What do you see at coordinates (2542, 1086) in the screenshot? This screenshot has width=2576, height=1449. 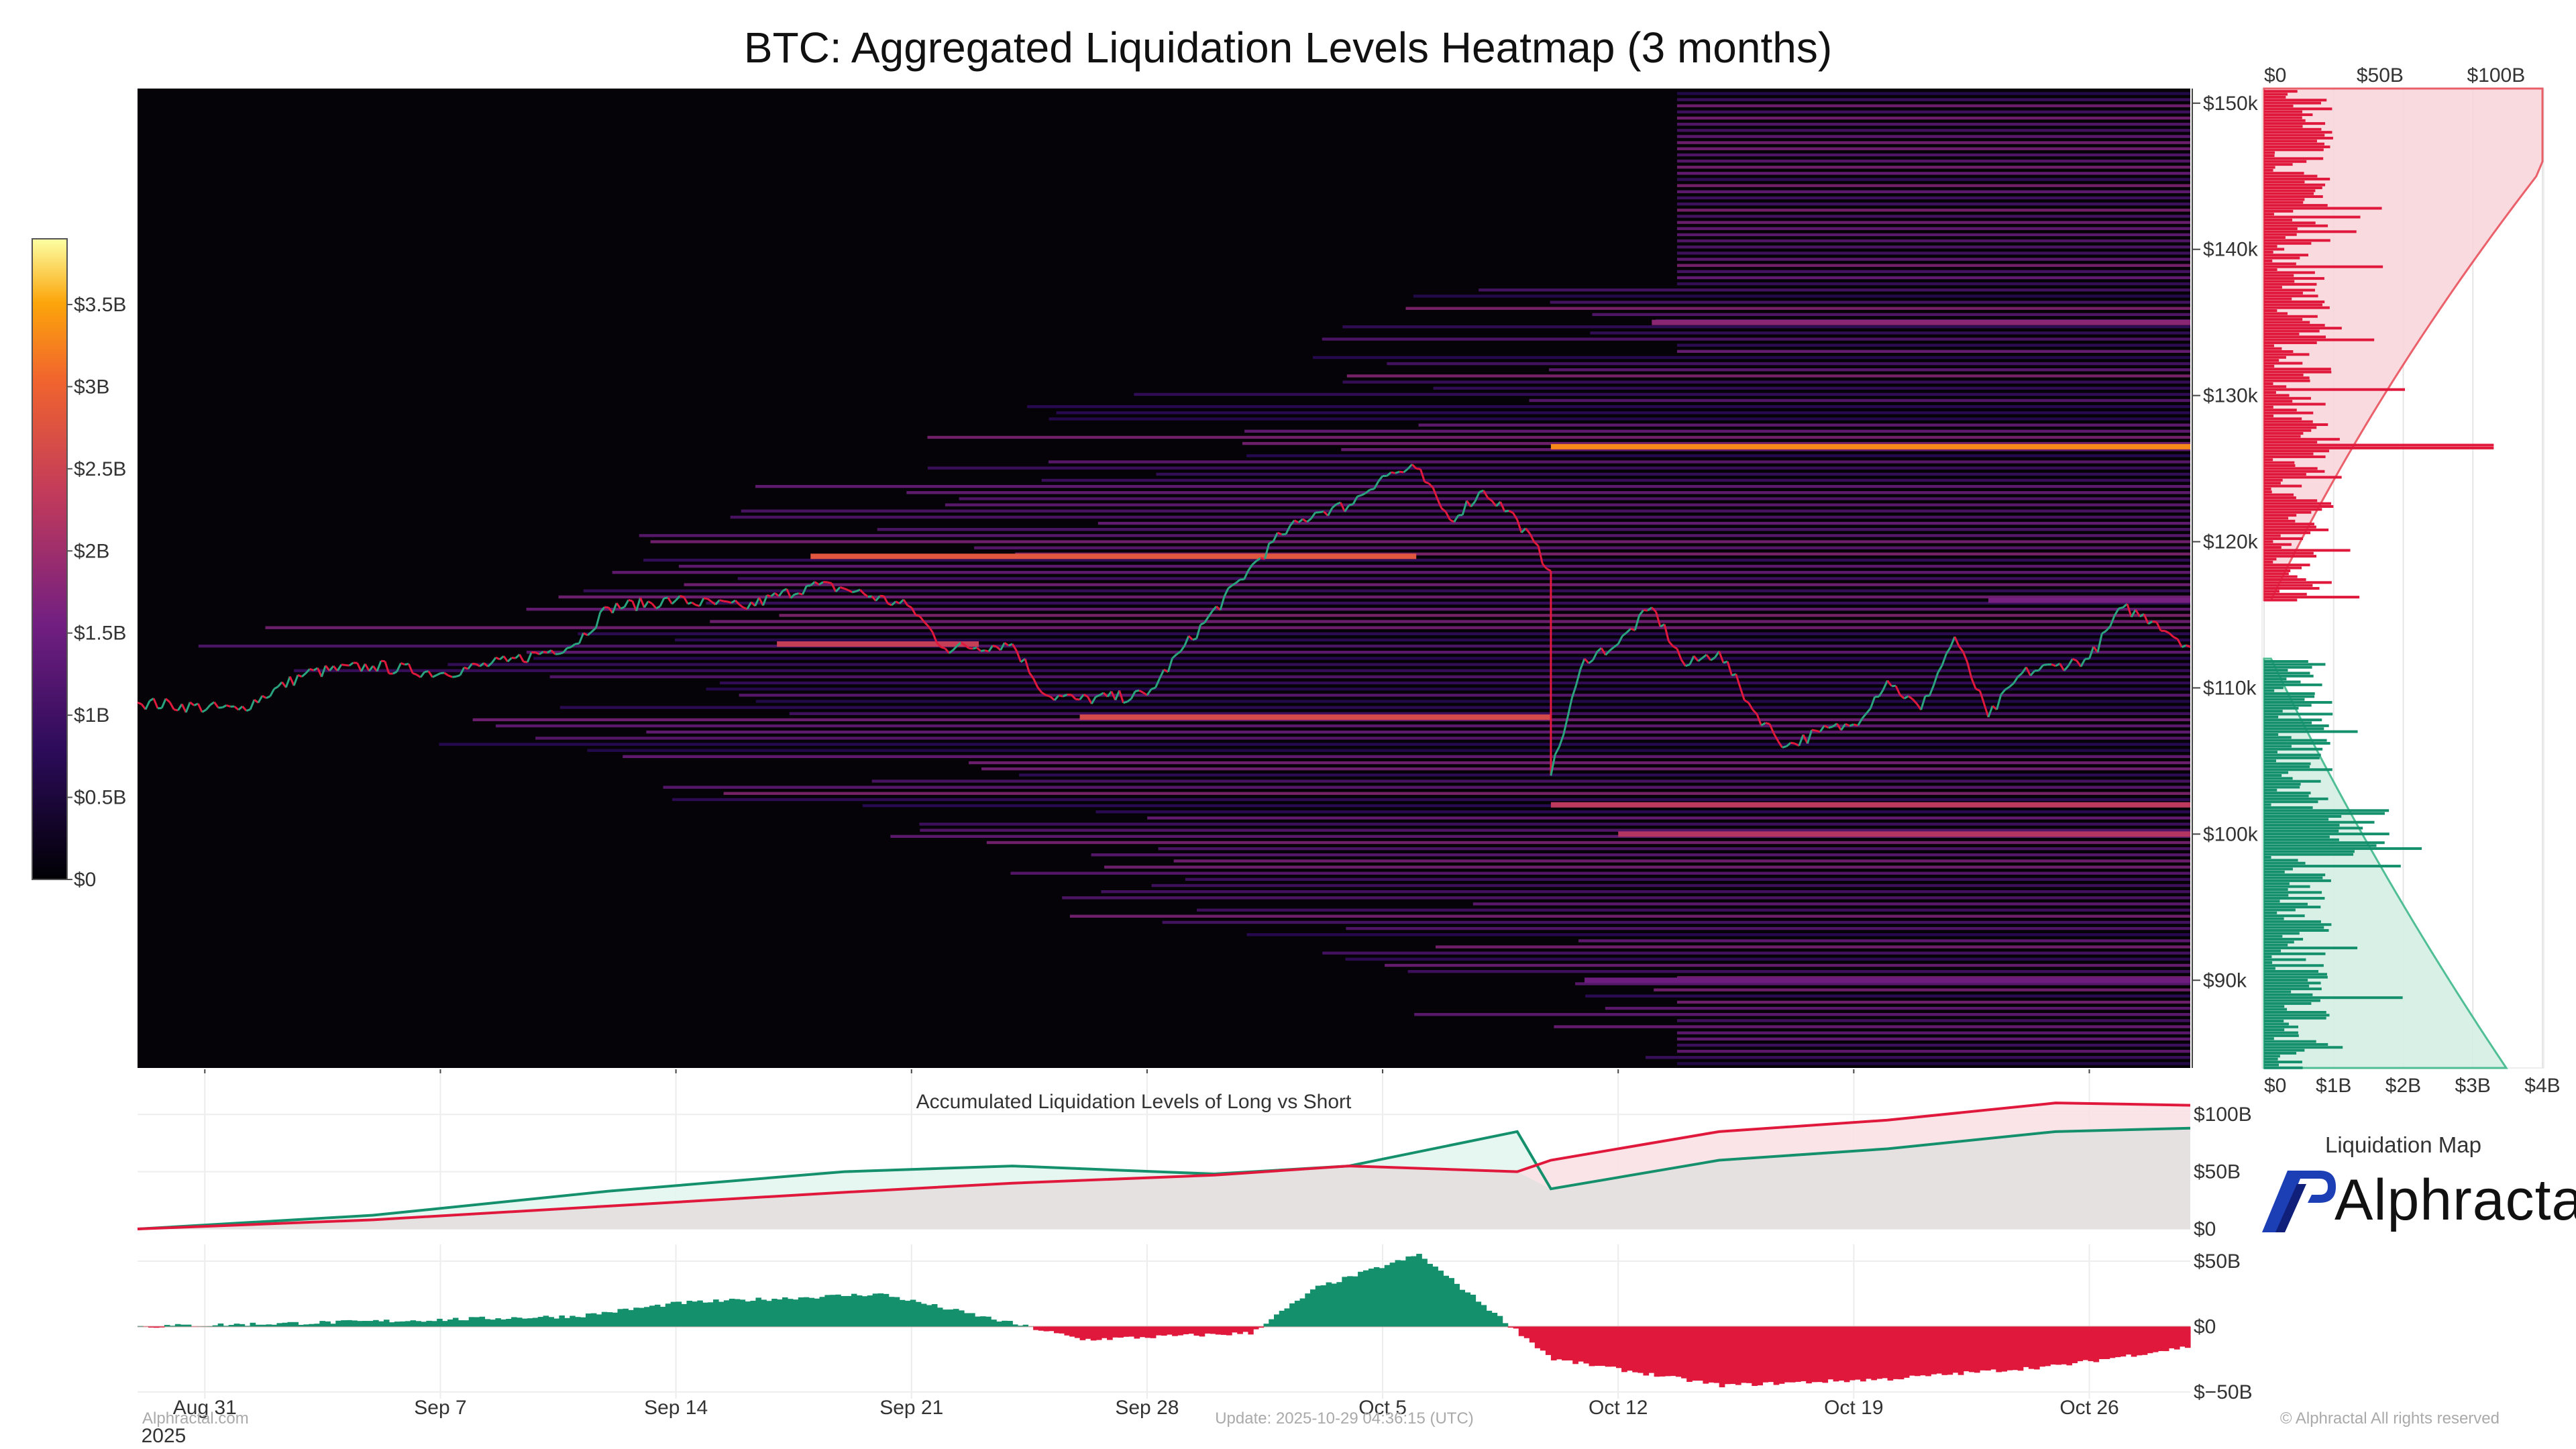 I see `profile-bottom-tick: $4B` at bounding box center [2542, 1086].